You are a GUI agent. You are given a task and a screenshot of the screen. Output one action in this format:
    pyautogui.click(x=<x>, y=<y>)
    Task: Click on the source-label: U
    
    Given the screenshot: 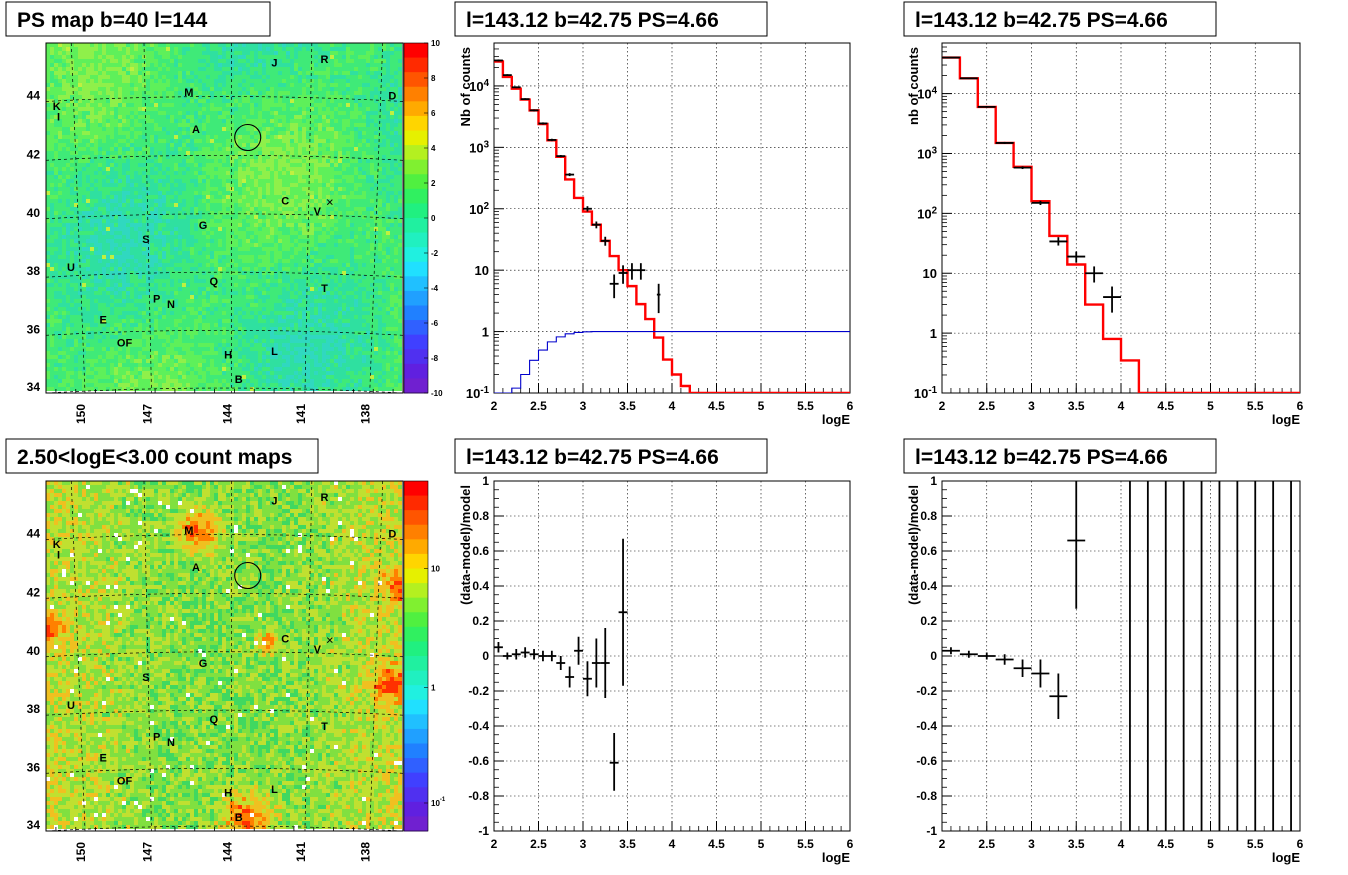 What is the action you would take?
    pyautogui.click(x=71, y=706)
    